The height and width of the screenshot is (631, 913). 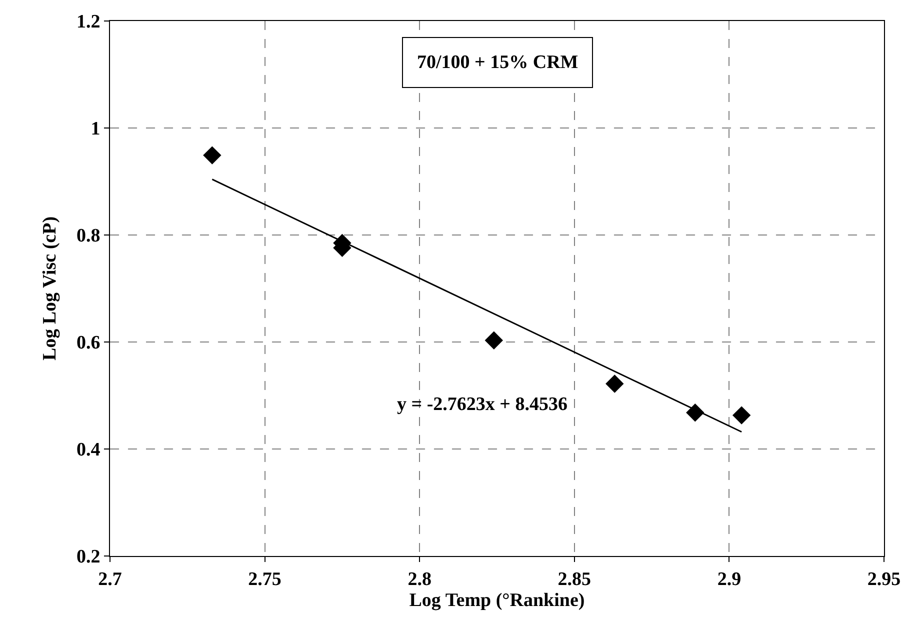 What do you see at coordinates (497, 600) in the screenshot?
I see `x-axis-title: Log Temp (°Rankine)` at bounding box center [497, 600].